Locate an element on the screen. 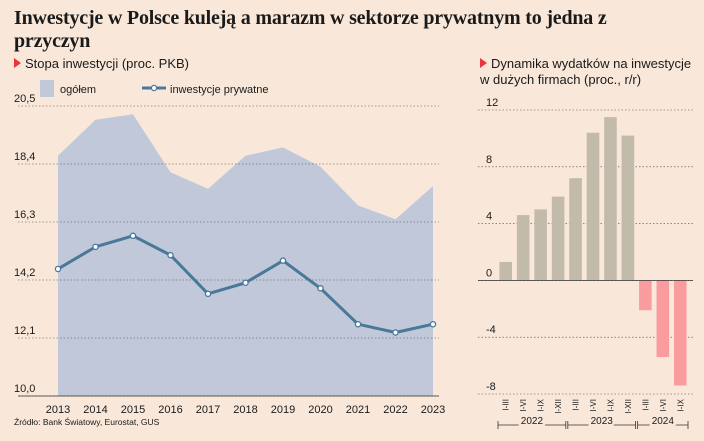  left-chart-subtitle: Stopa inwestycji (proc. PKB) is located at coordinates (101, 64).